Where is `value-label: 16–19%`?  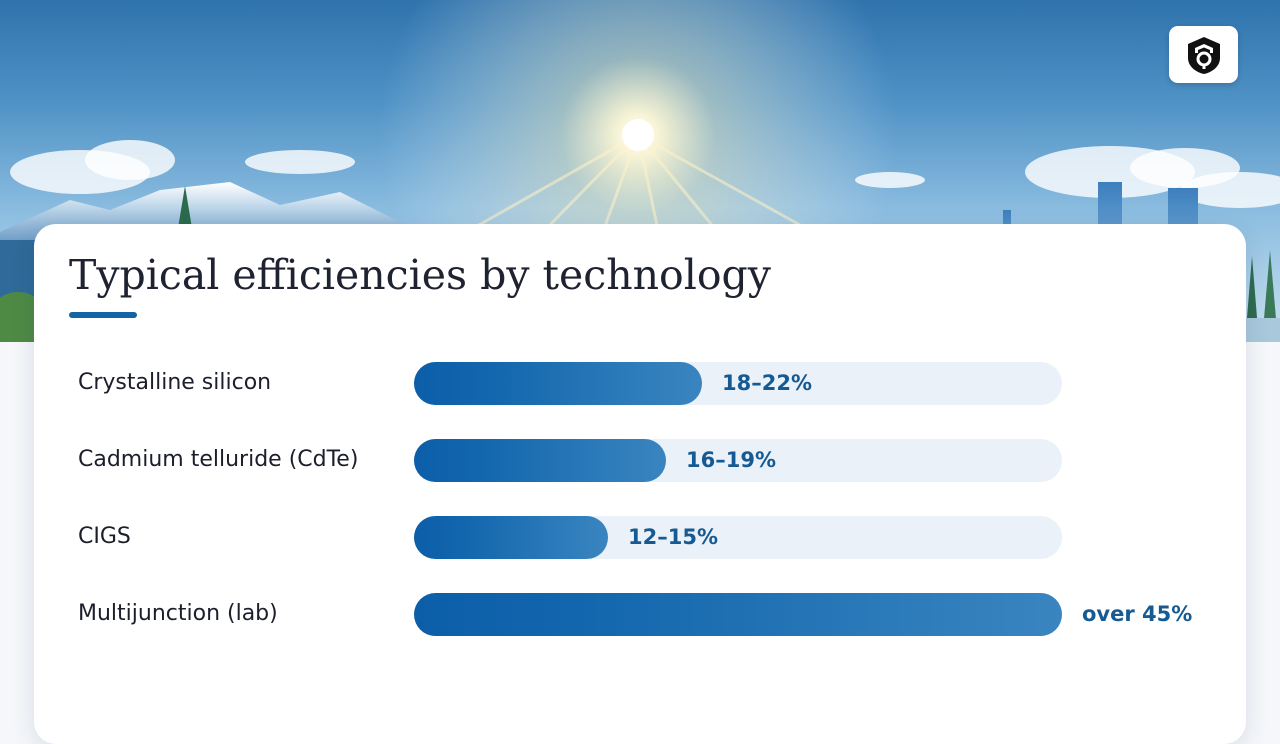 value-label: 16–19% is located at coordinates (731, 460).